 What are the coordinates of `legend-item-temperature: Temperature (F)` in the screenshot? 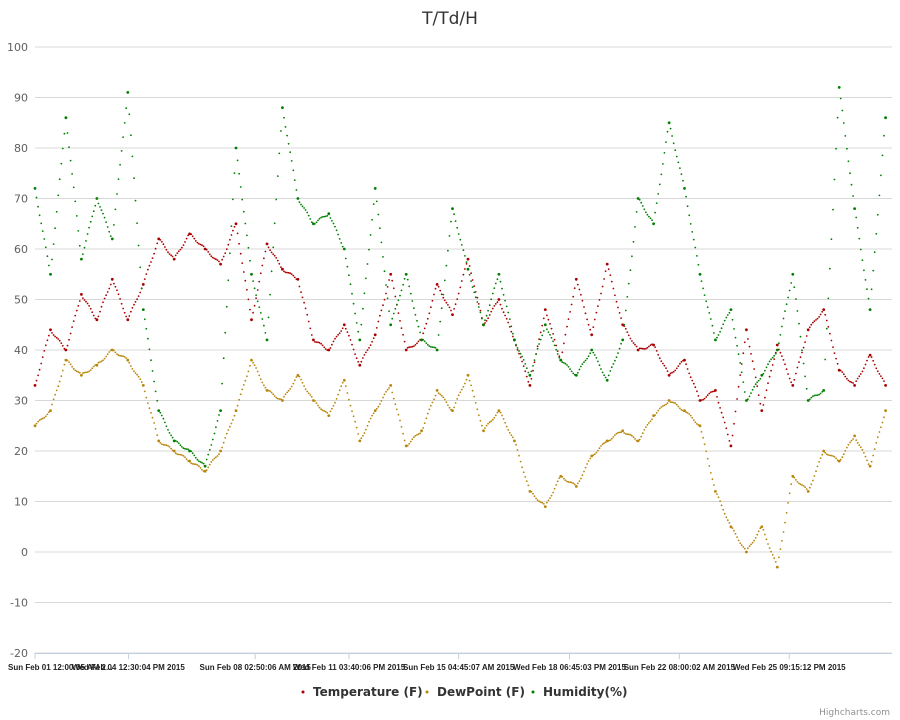 It's located at (362, 692).